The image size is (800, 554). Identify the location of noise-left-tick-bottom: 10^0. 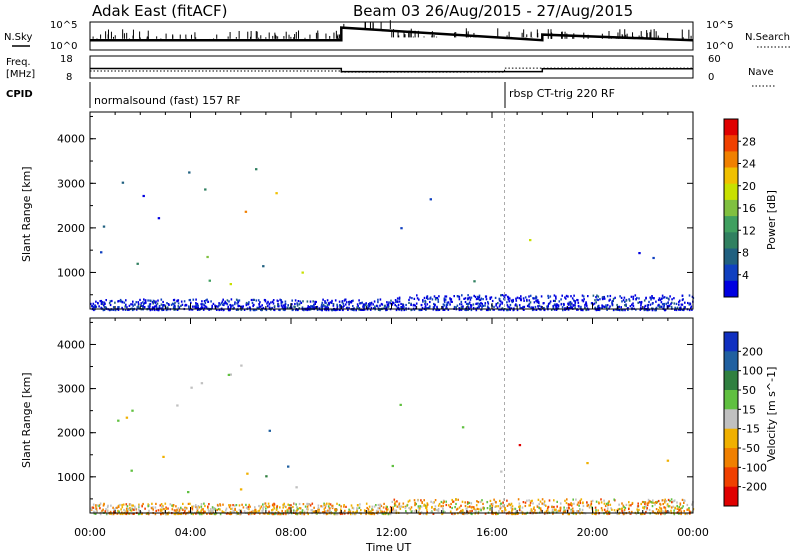
(63, 46).